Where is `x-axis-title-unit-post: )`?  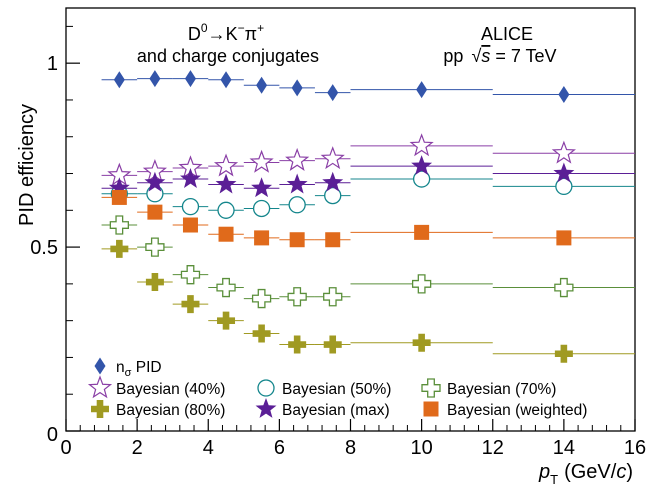
x-axis-title-unit-post: ) is located at coordinates (629, 472).